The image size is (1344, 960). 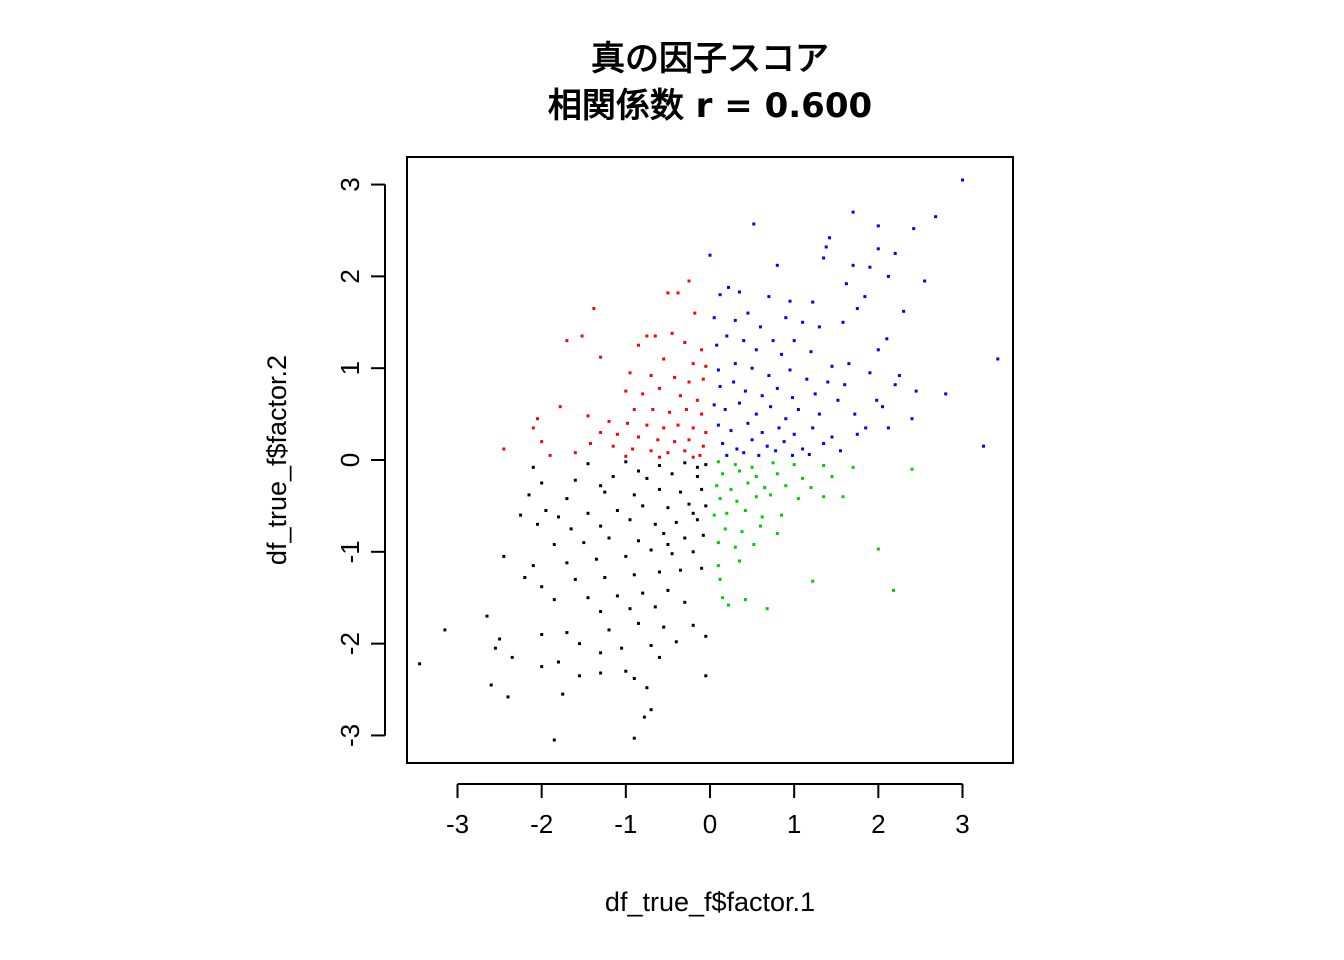 I want to click on chart-title: 真の因子スコア, so click(x=710, y=59).